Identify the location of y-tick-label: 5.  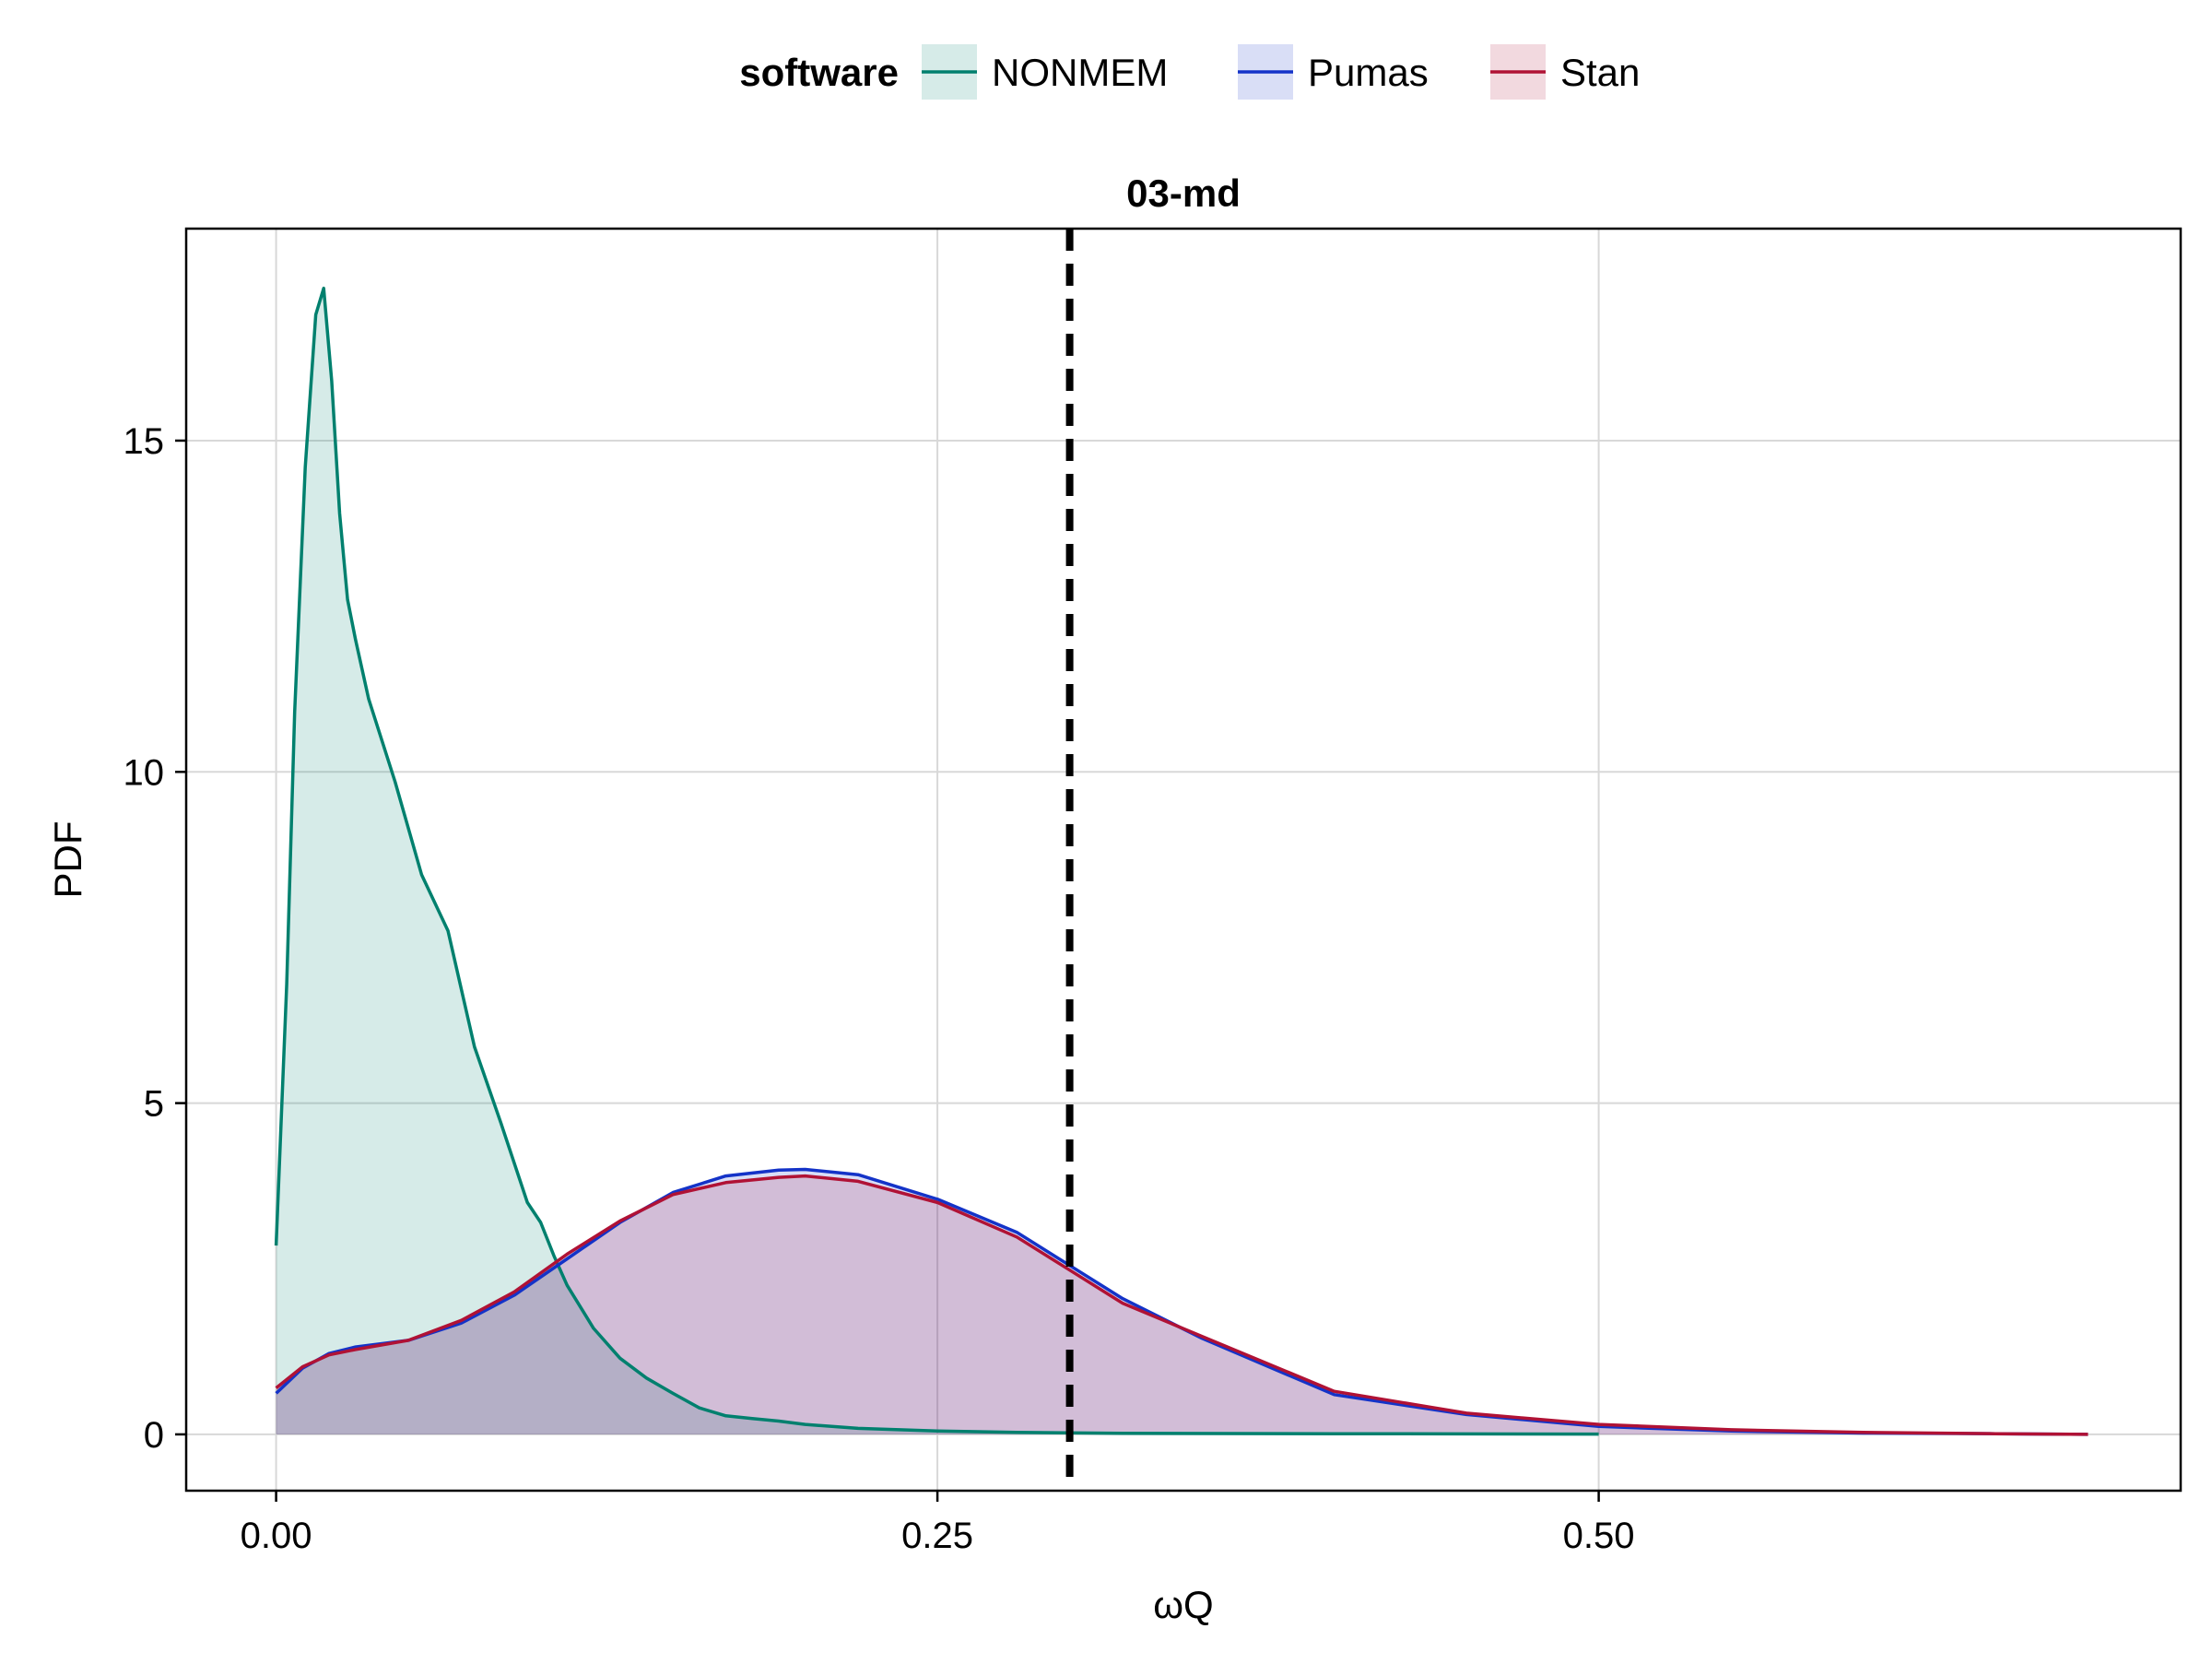
(154, 1104).